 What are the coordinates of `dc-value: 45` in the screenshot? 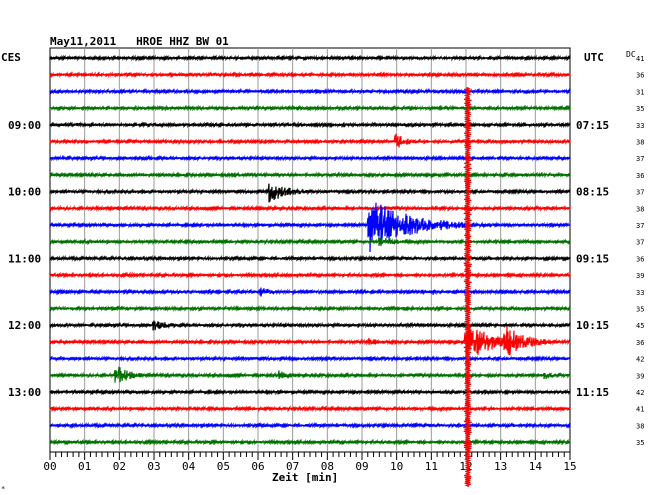 It's located at (640, 326).